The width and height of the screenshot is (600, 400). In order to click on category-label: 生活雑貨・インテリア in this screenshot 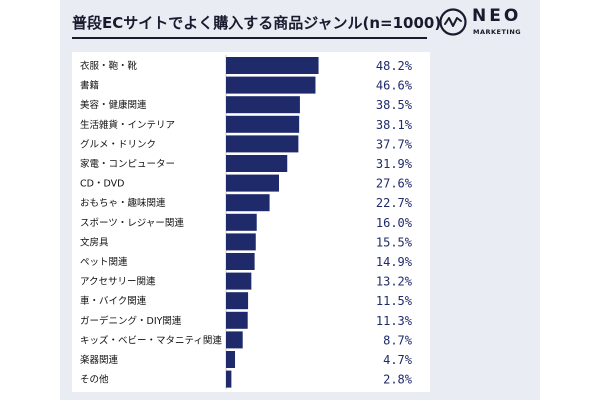, I will do `click(127, 125)`.